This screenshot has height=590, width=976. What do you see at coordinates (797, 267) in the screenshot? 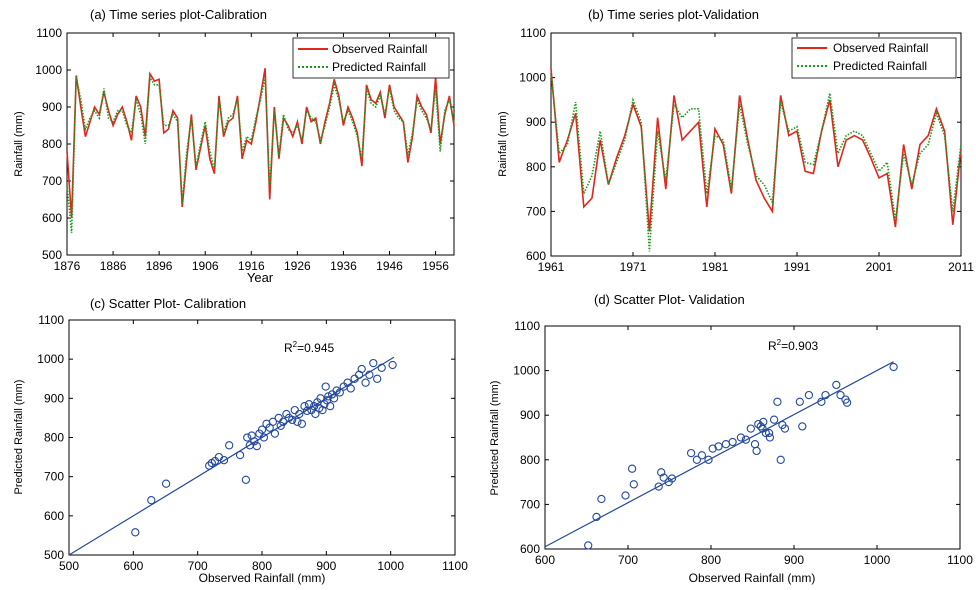
I see `x-tick-label: 1991` at bounding box center [797, 267].